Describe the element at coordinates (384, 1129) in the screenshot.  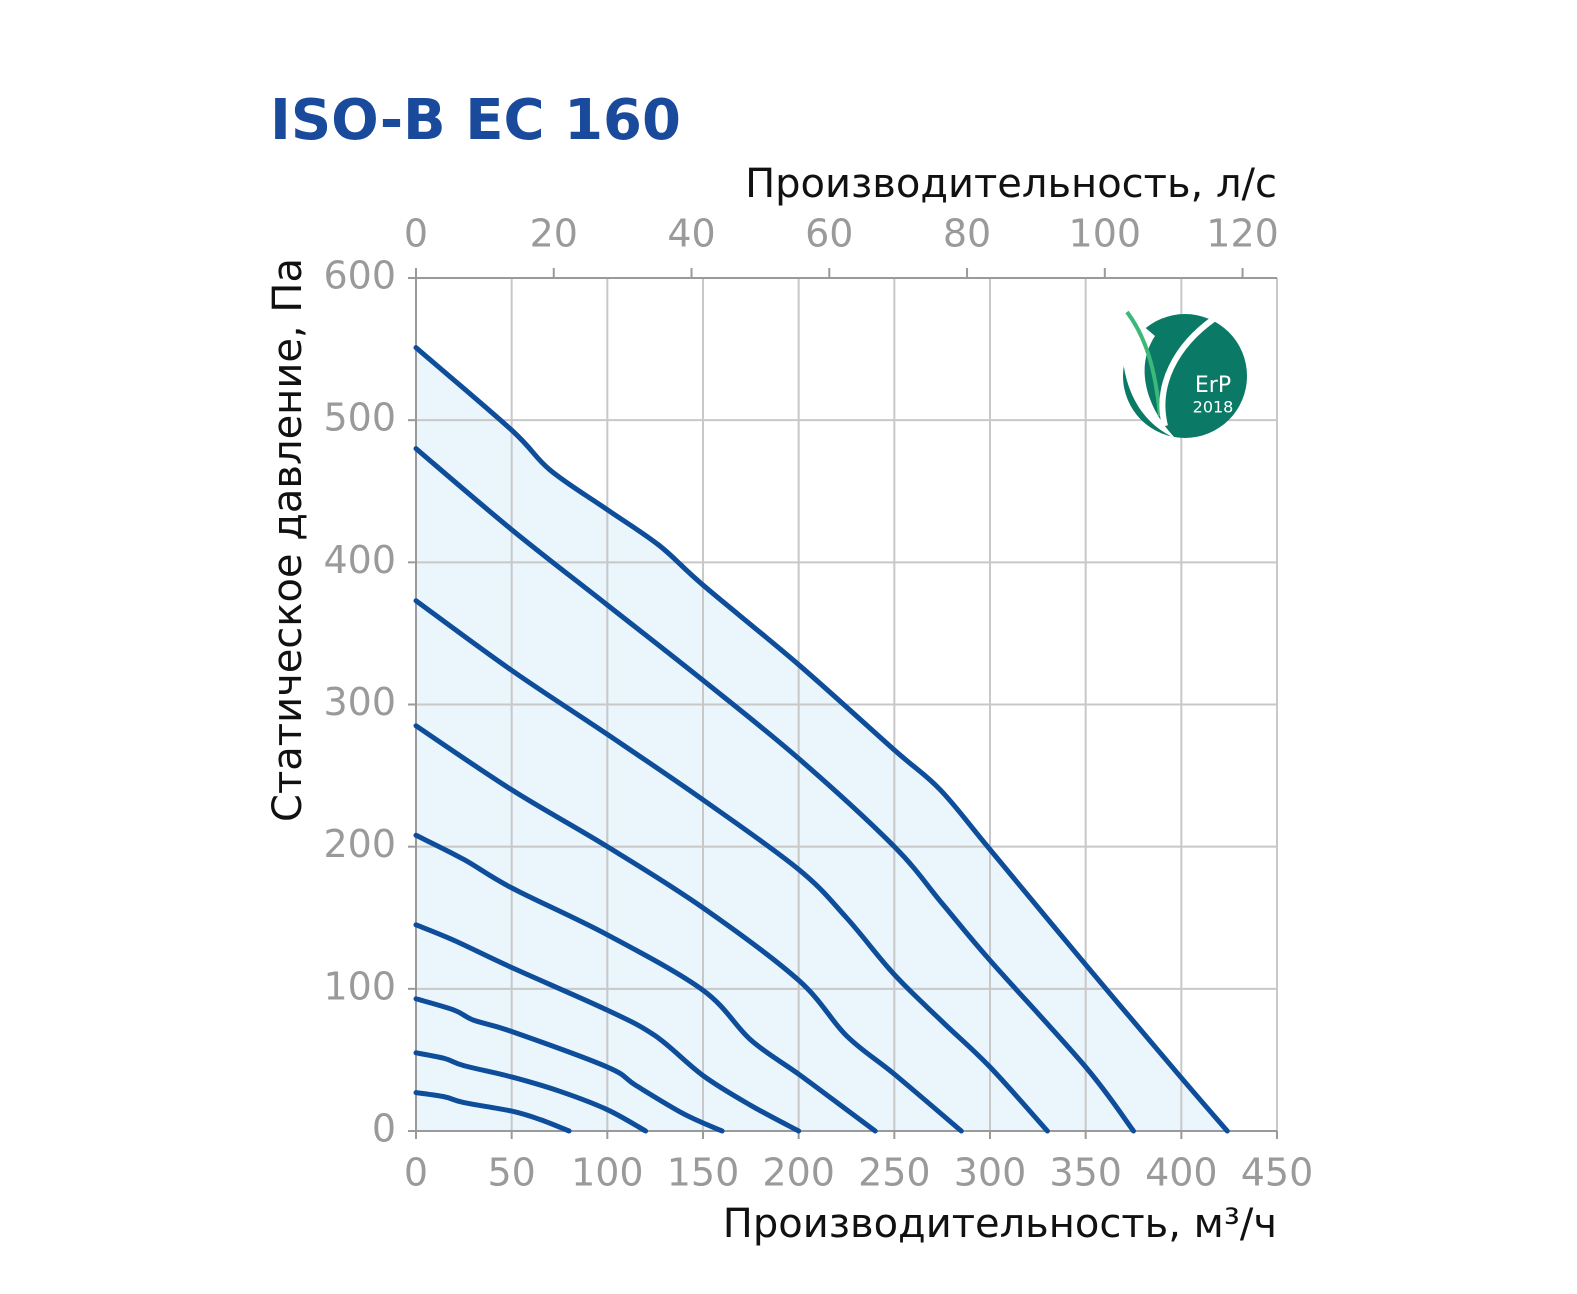
I see `y-tick-label: 0` at that location.